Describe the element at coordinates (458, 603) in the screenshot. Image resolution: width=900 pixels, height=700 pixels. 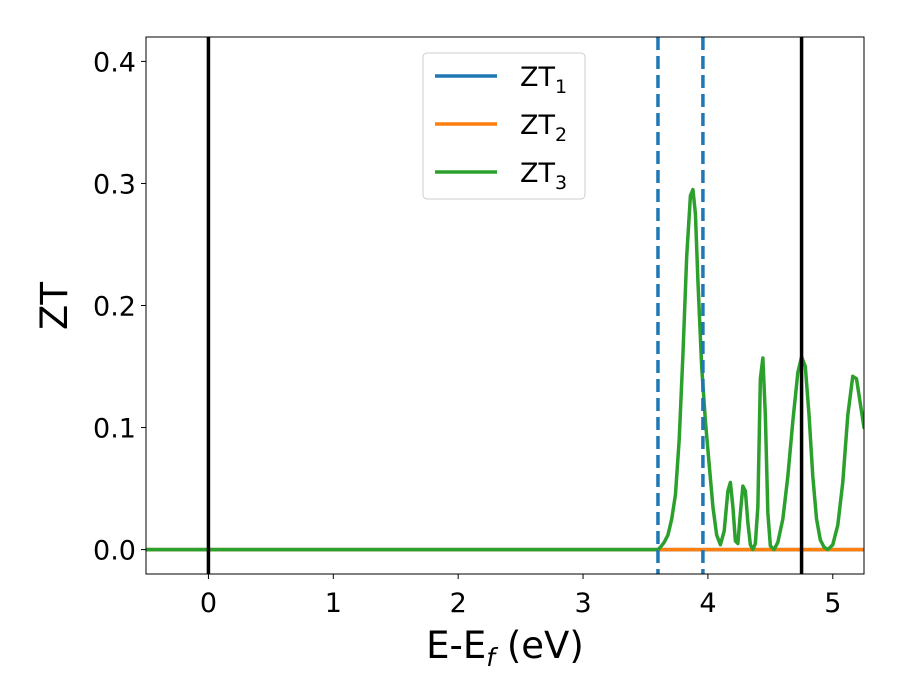
I see `x-tick-label: 2` at that location.